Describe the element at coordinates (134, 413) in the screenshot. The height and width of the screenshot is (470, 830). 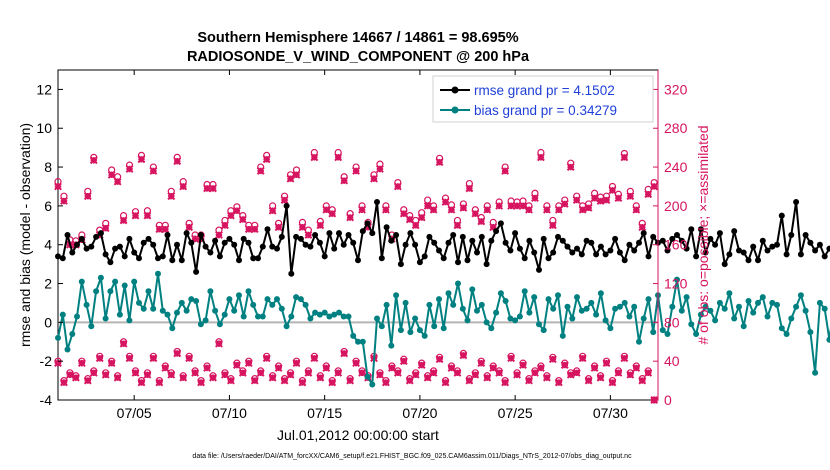
I see `x-tick-label: 07/05` at that location.